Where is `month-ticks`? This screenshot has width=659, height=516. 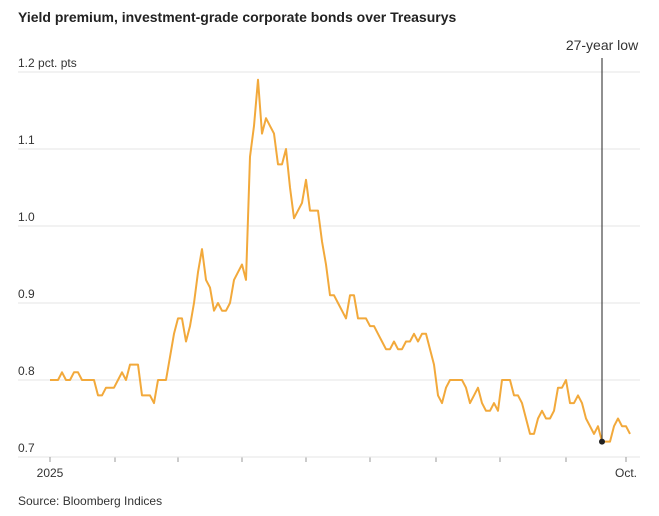
month-ticks is located at coordinates (340, 459).